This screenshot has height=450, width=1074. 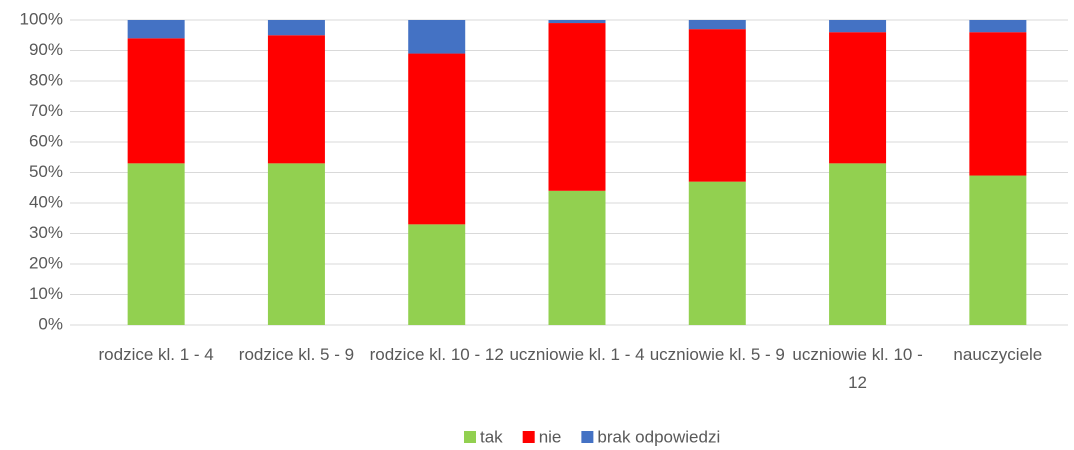 I want to click on x-tick-label: uczniowie kl. 1 - 4, so click(x=577, y=354).